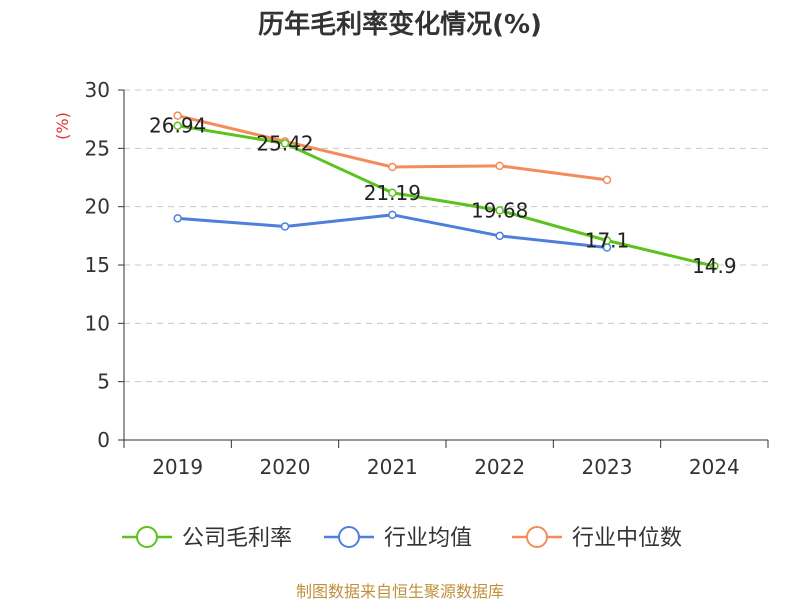 This screenshot has height=602, width=800. I want to click on legend: 公司毛利率 行业均值 行业中位数, so click(402, 538).